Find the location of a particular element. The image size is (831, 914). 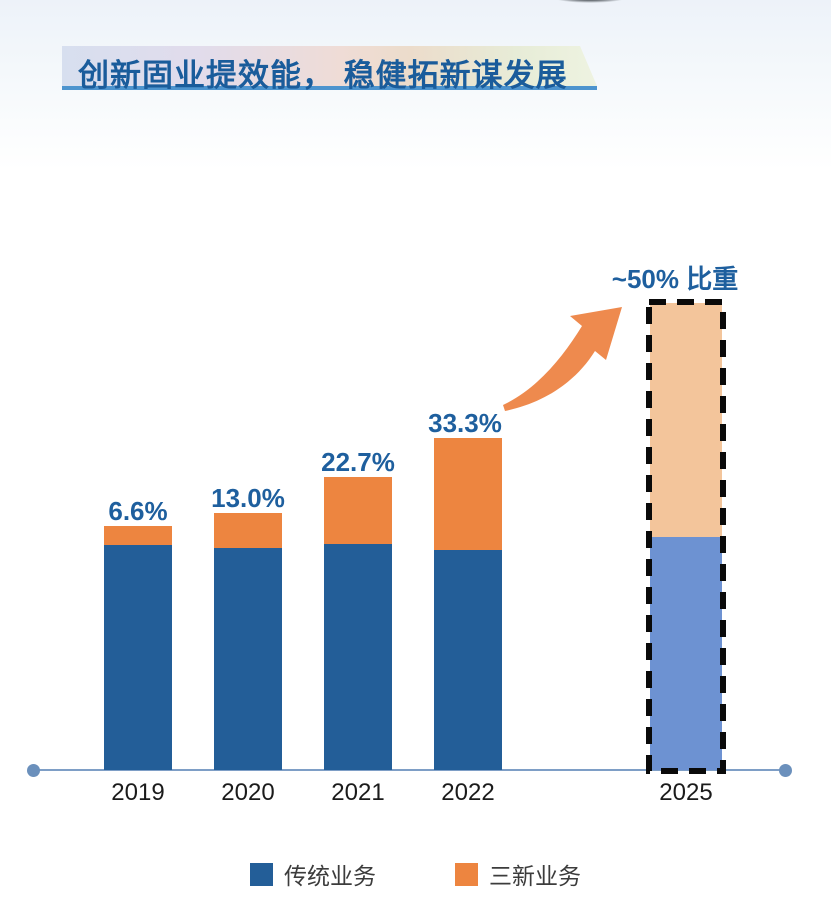

bar-2025 is located at coordinates (686, 536).